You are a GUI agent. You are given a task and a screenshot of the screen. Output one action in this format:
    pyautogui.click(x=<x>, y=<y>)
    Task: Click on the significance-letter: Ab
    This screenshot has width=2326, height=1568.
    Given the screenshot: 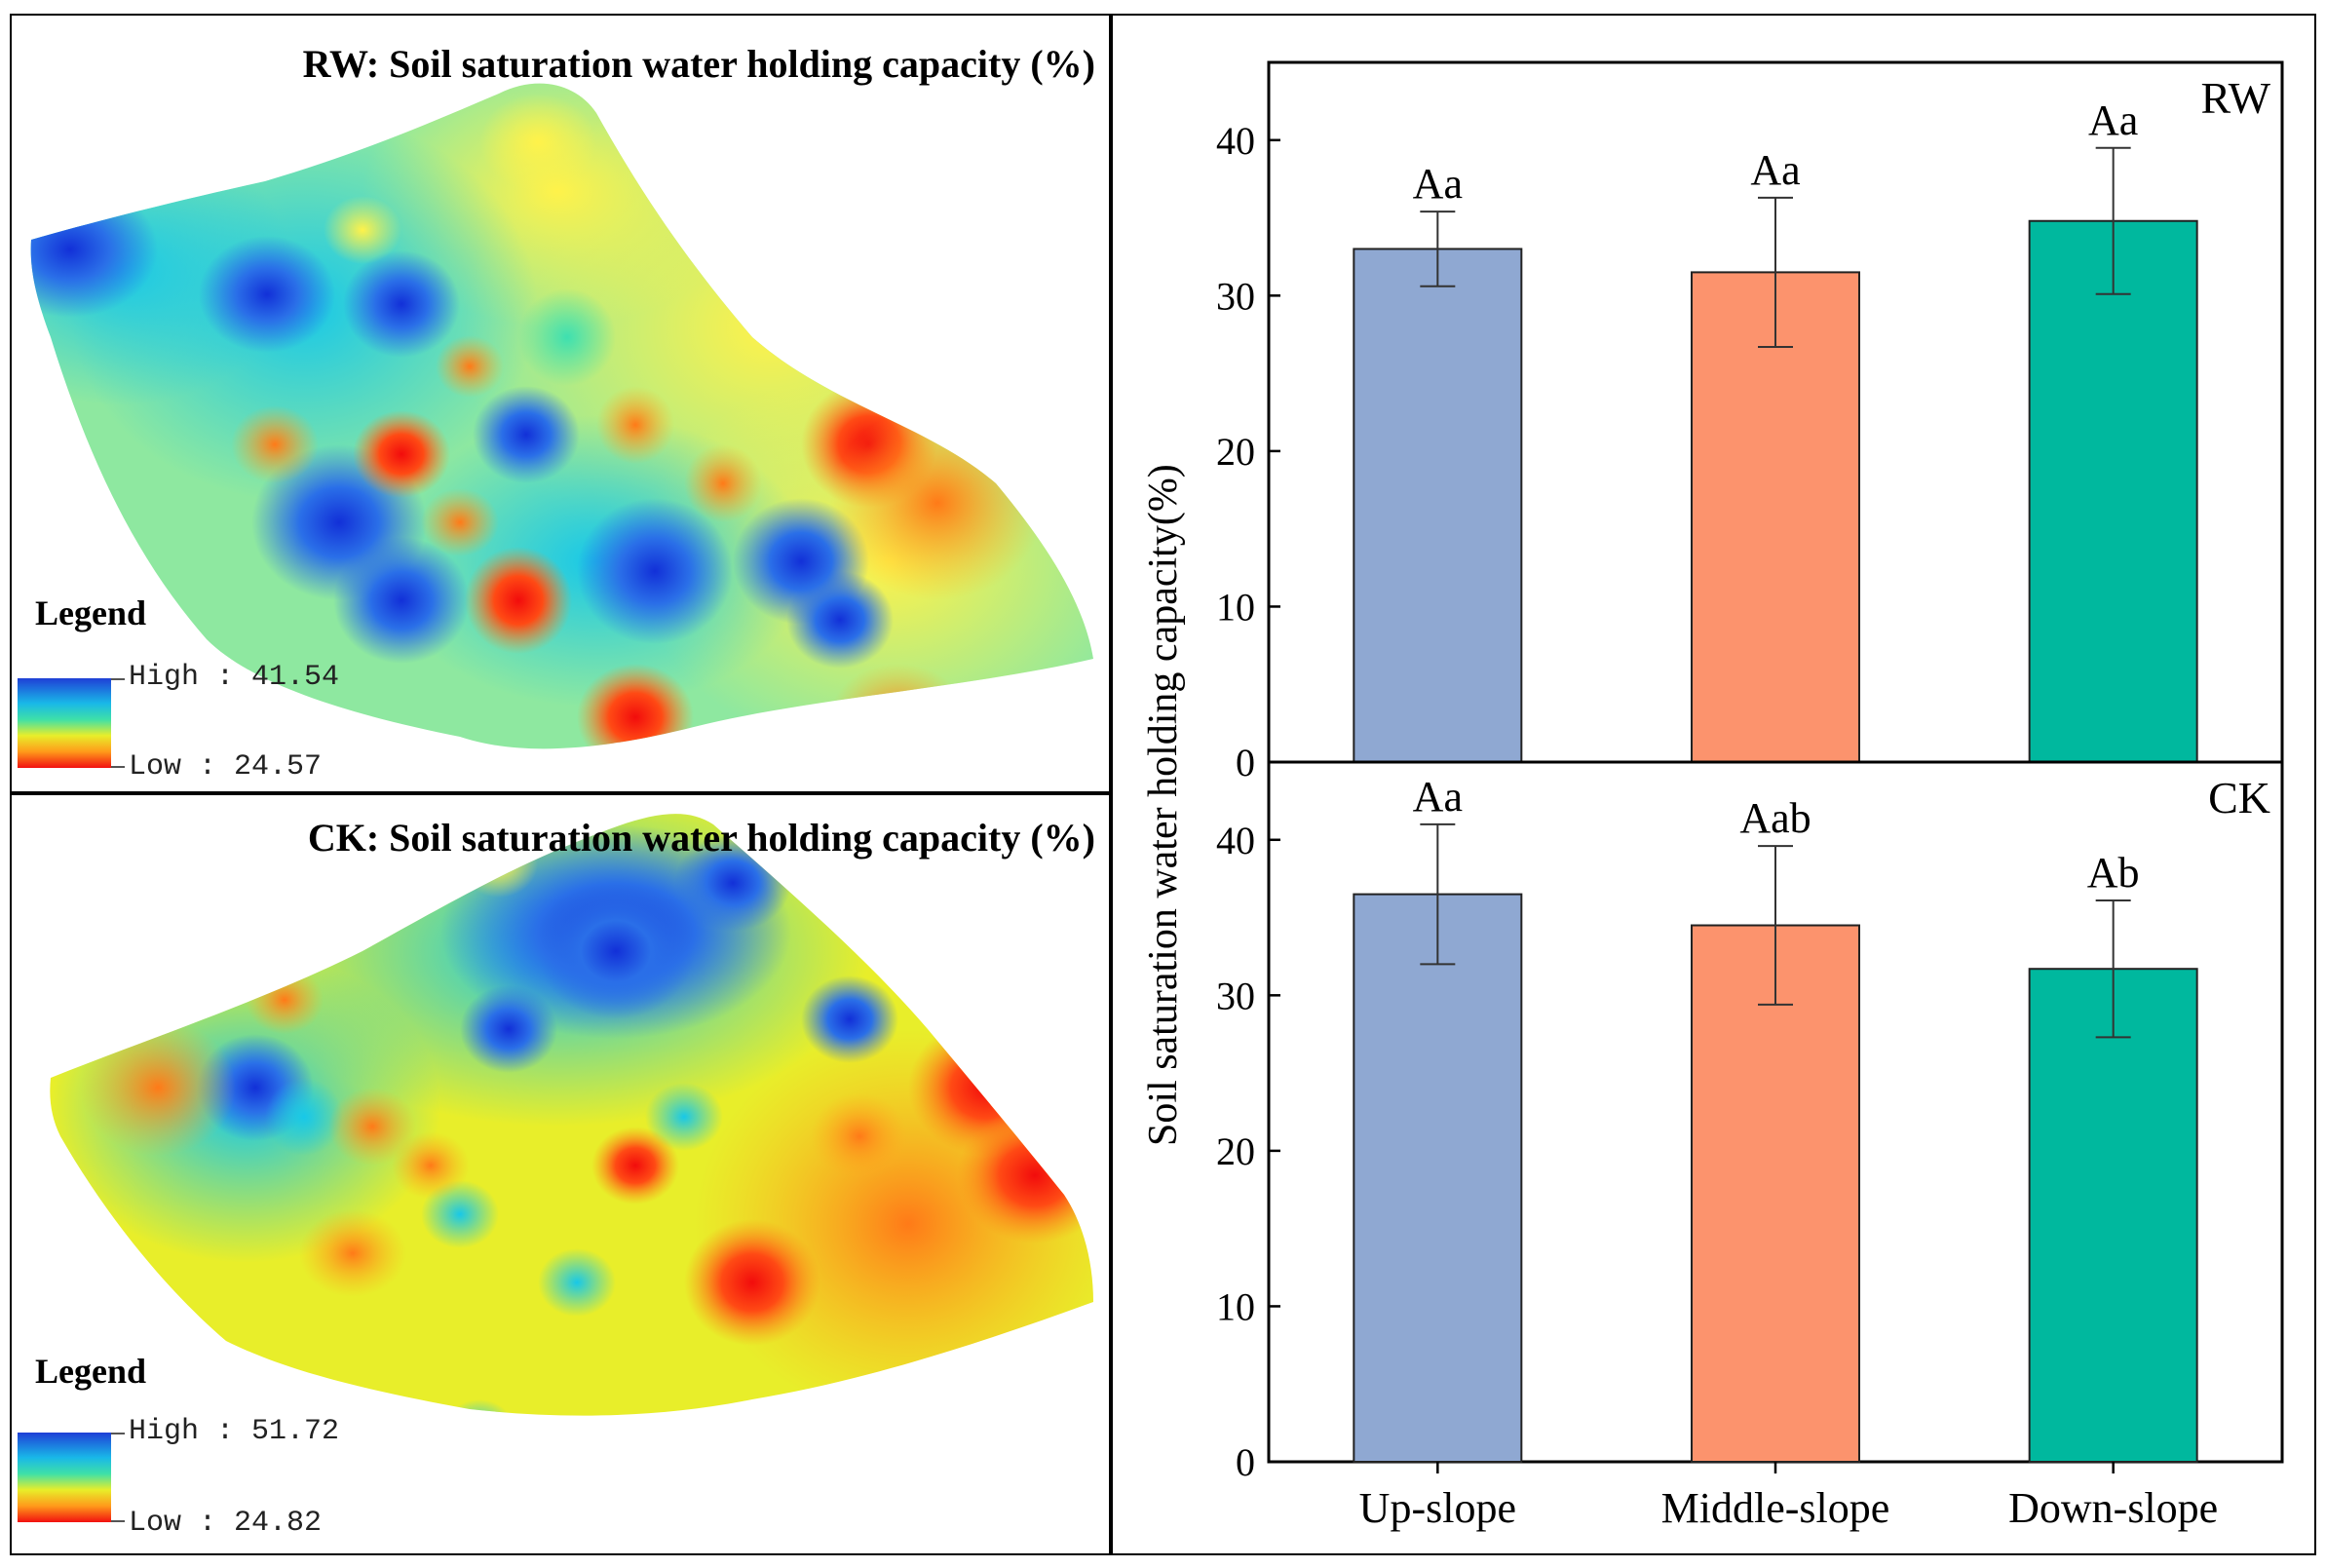 What is the action you would take?
    pyautogui.click(x=2113, y=873)
    